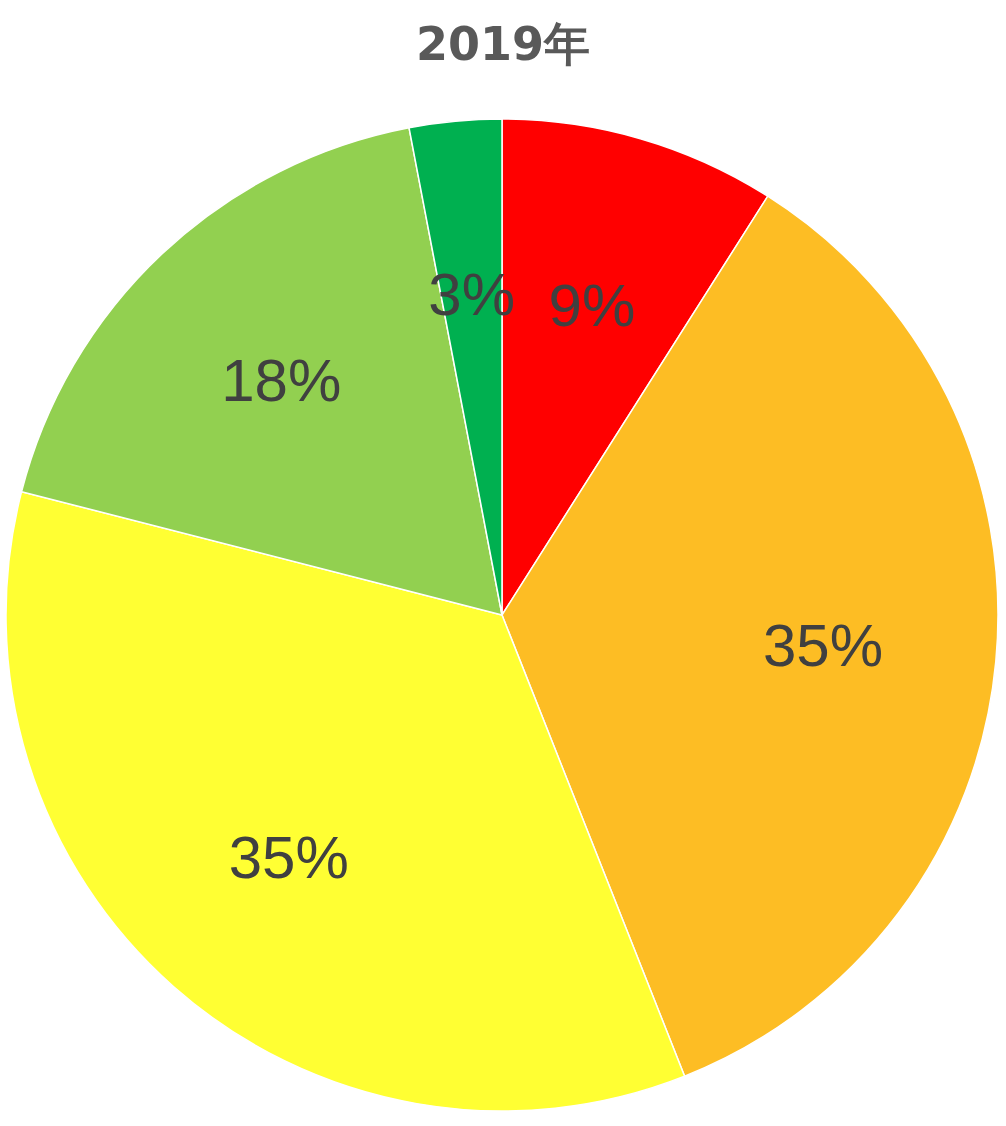 The width and height of the screenshot is (1006, 1126). I want to click on data-label: 18%, so click(281, 380).